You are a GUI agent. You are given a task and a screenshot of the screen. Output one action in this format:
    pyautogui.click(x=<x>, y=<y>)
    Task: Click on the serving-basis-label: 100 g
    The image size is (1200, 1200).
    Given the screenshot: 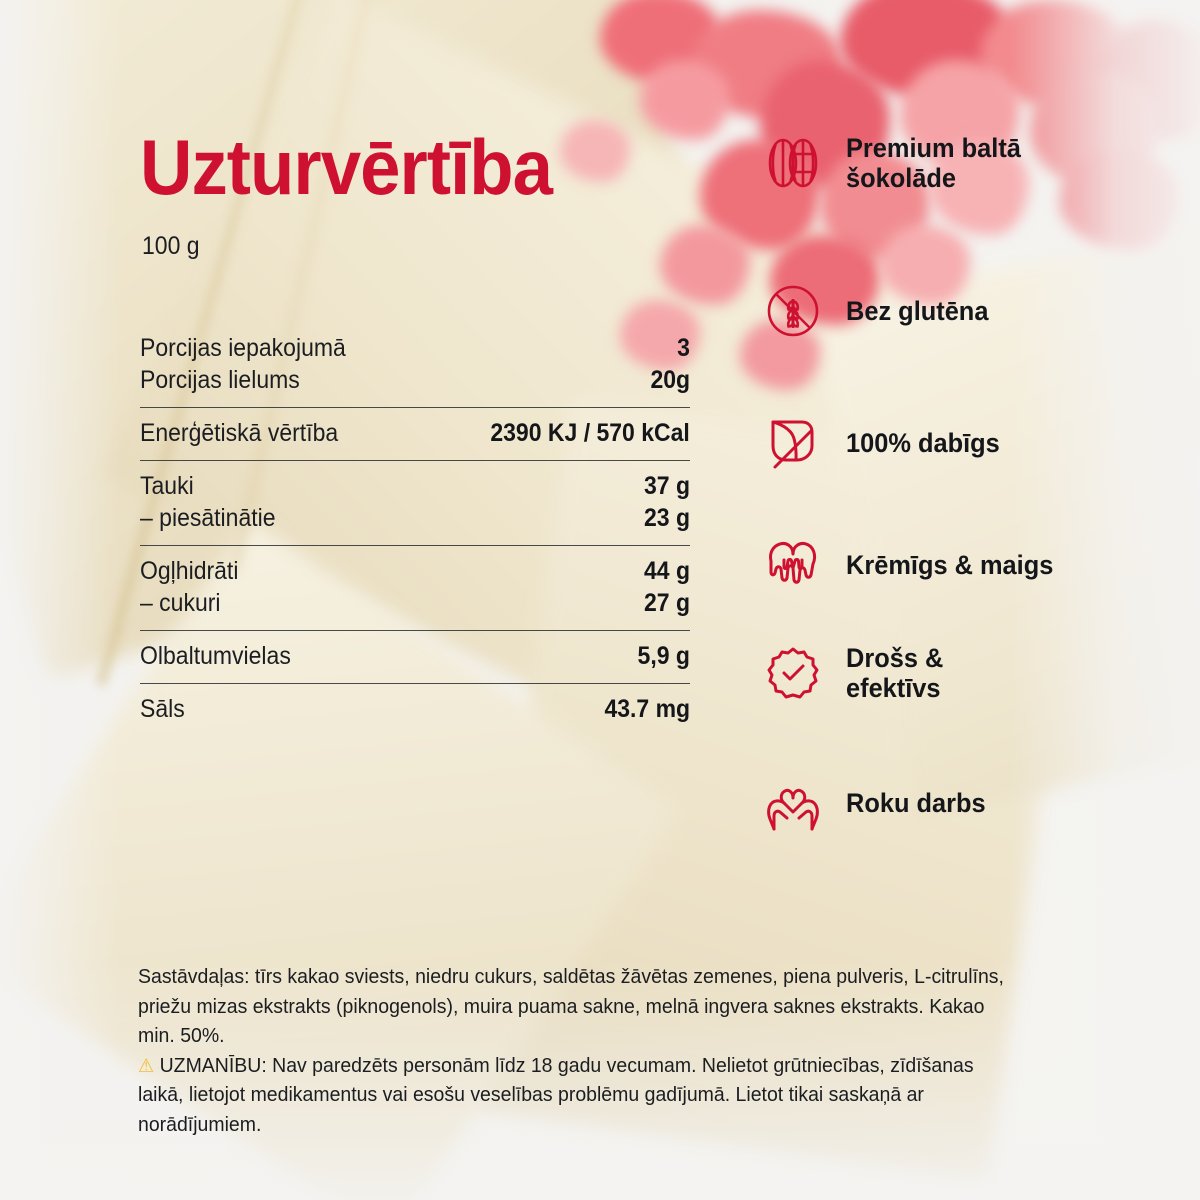 What is the action you would take?
    pyautogui.click(x=171, y=246)
    